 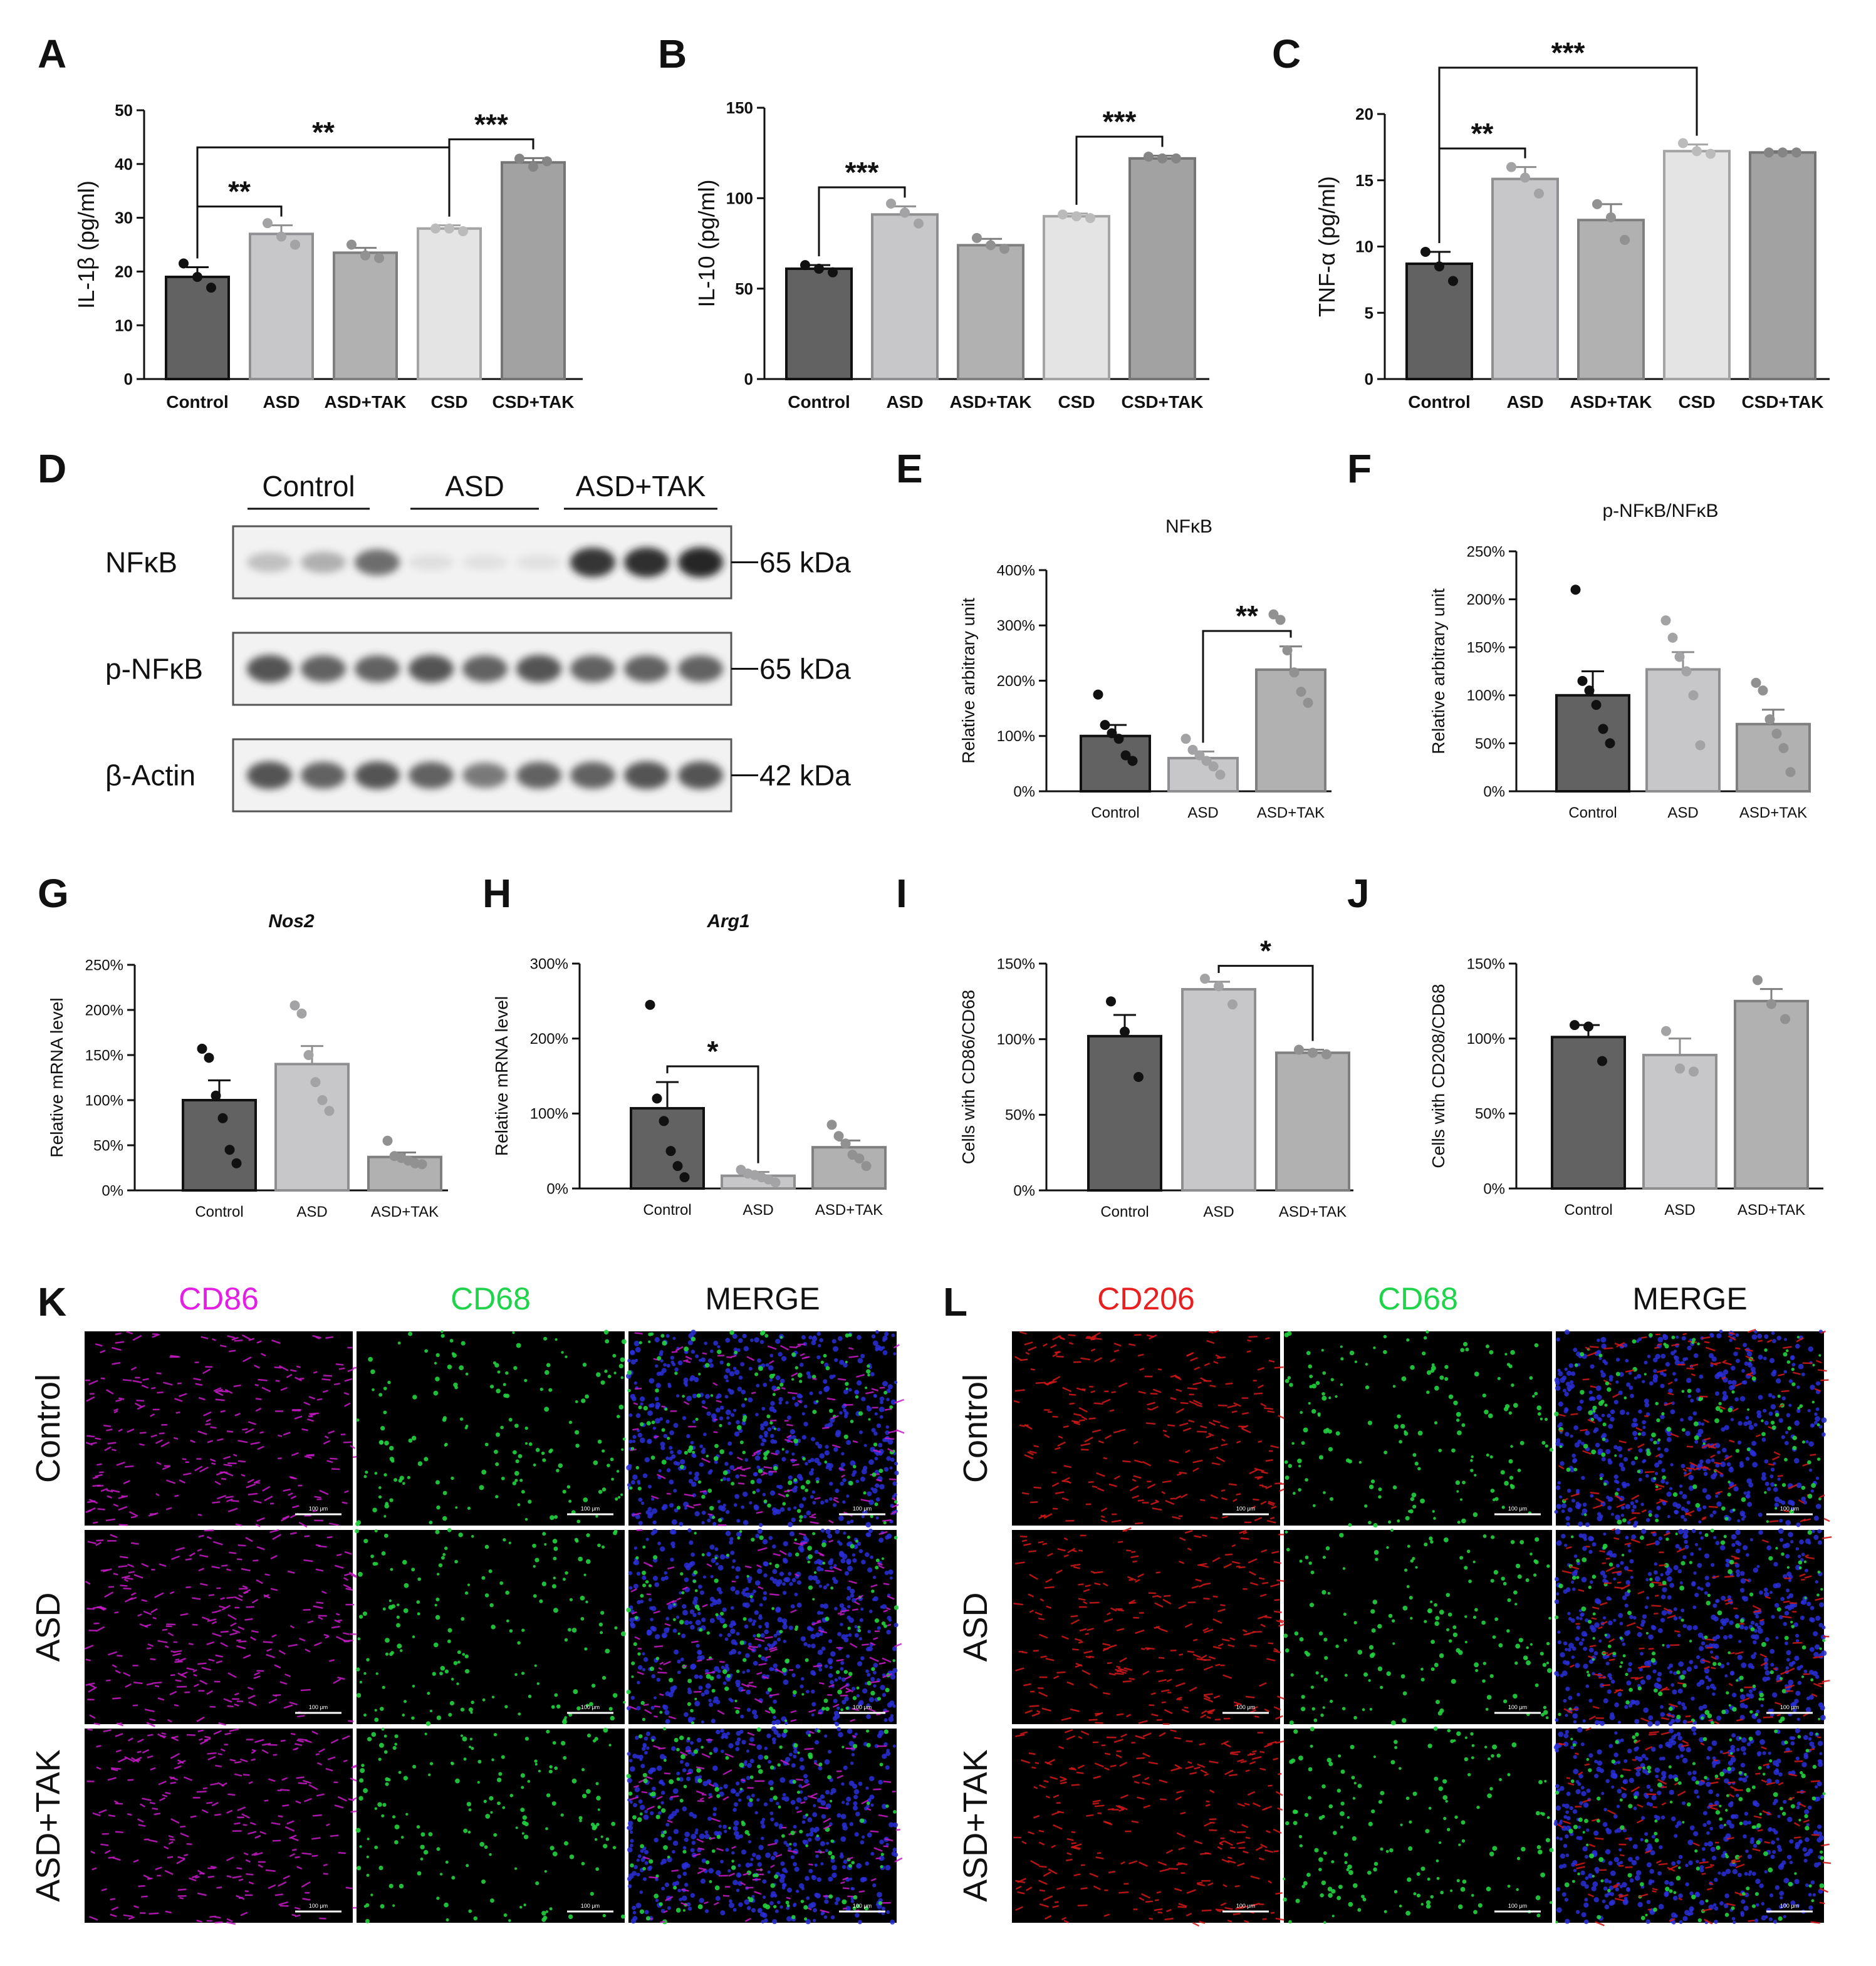 What do you see at coordinates (910, 468) in the screenshot?
I see `panel-letter-e: E` at bounding box center [910, 468].